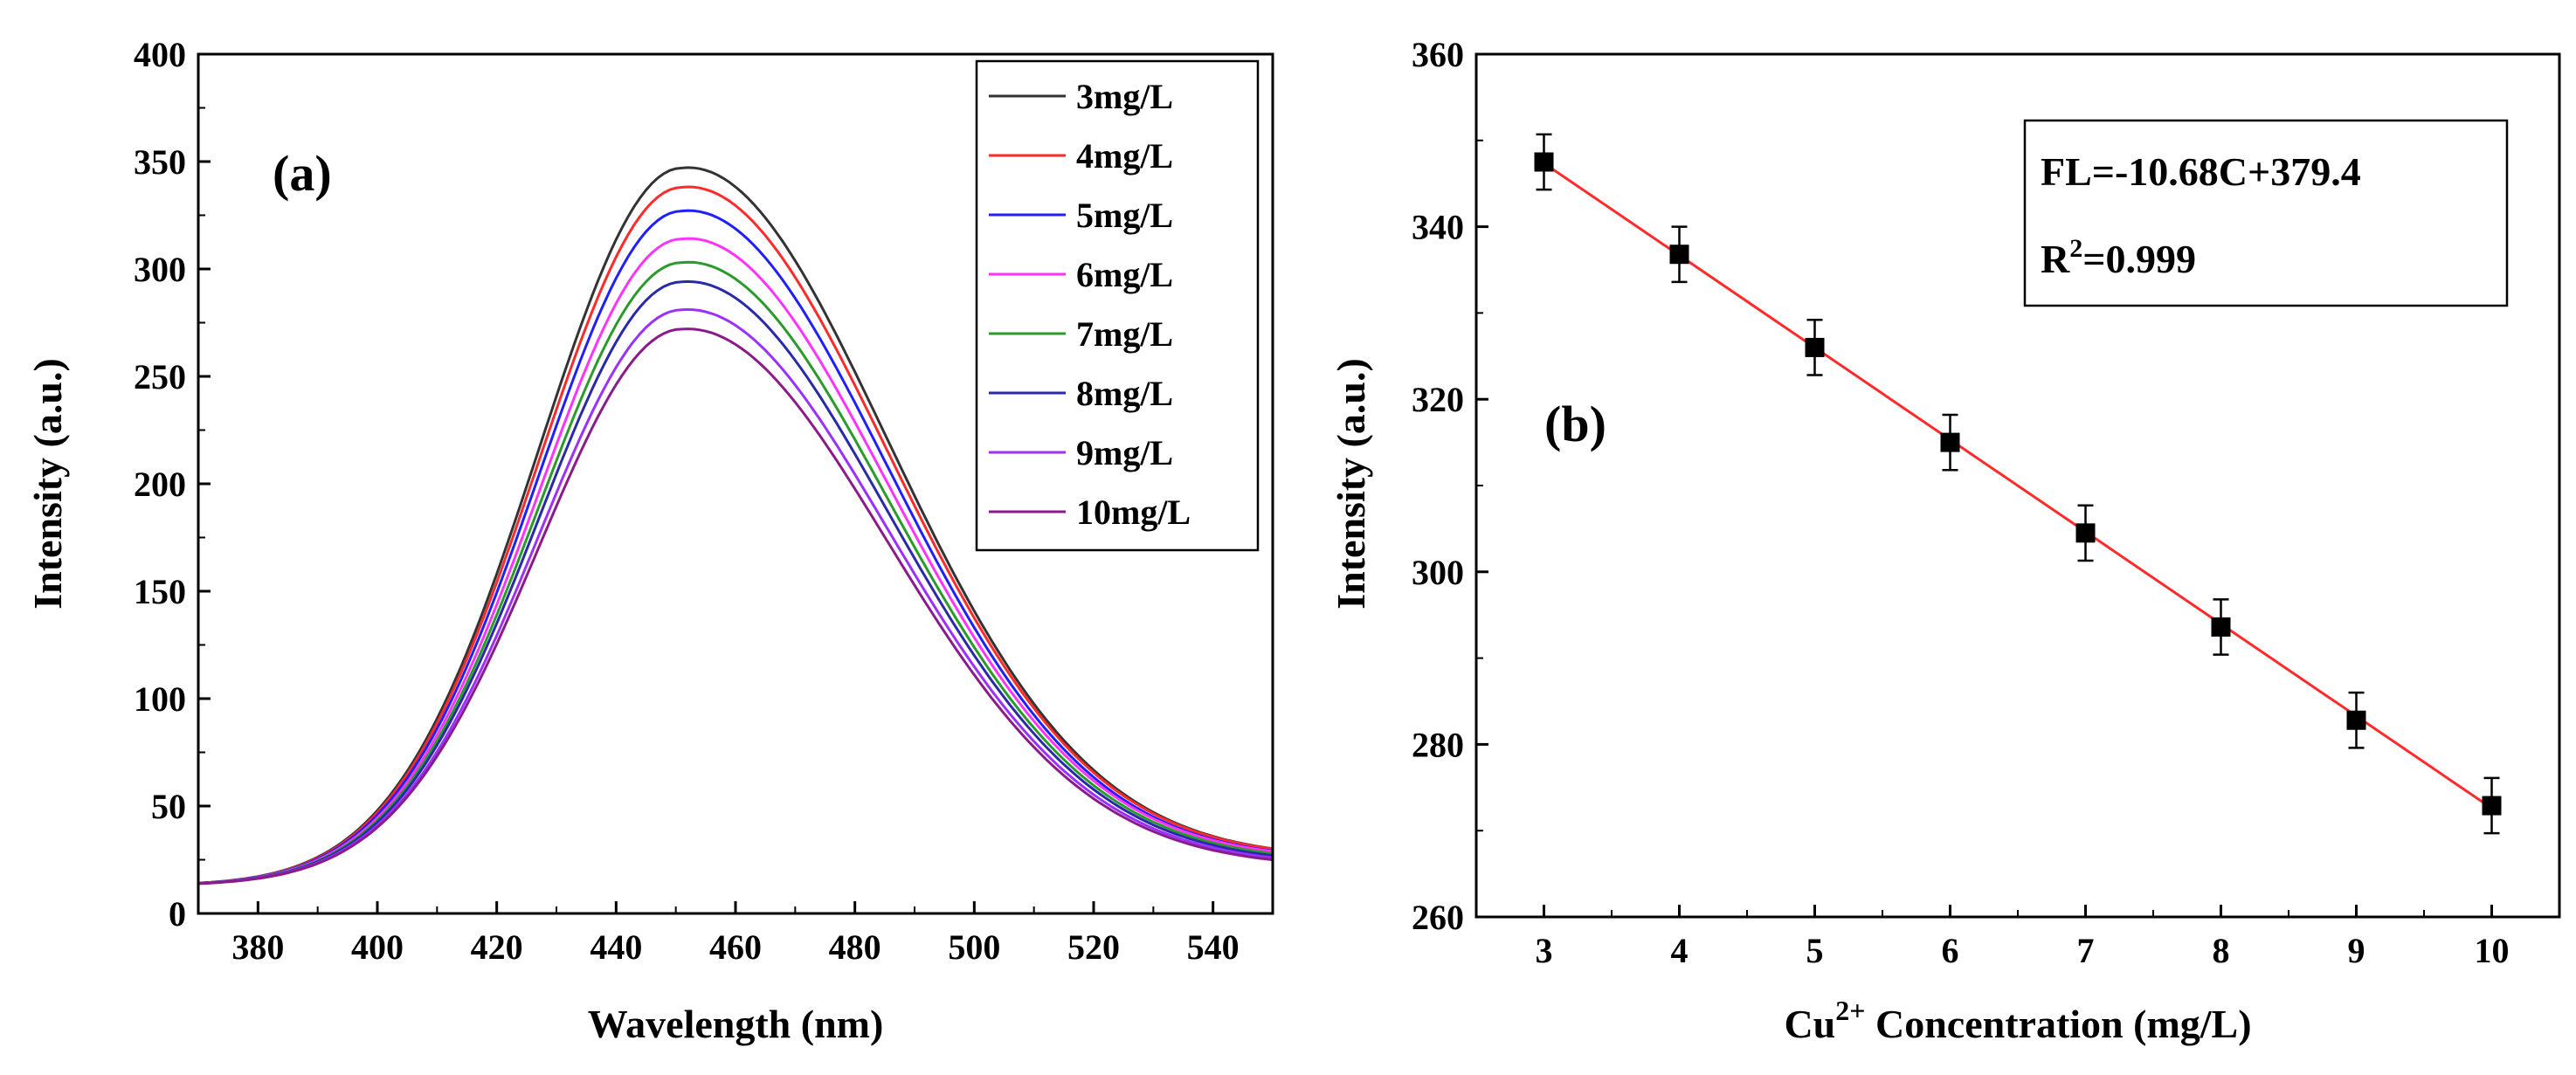 This screenshot has width=2576, height=1075. What do you see at coordinates (1950, 950) in the screenshot?
I see `calibration-x-tick-label: 6` at bounding box center [1950, 950].